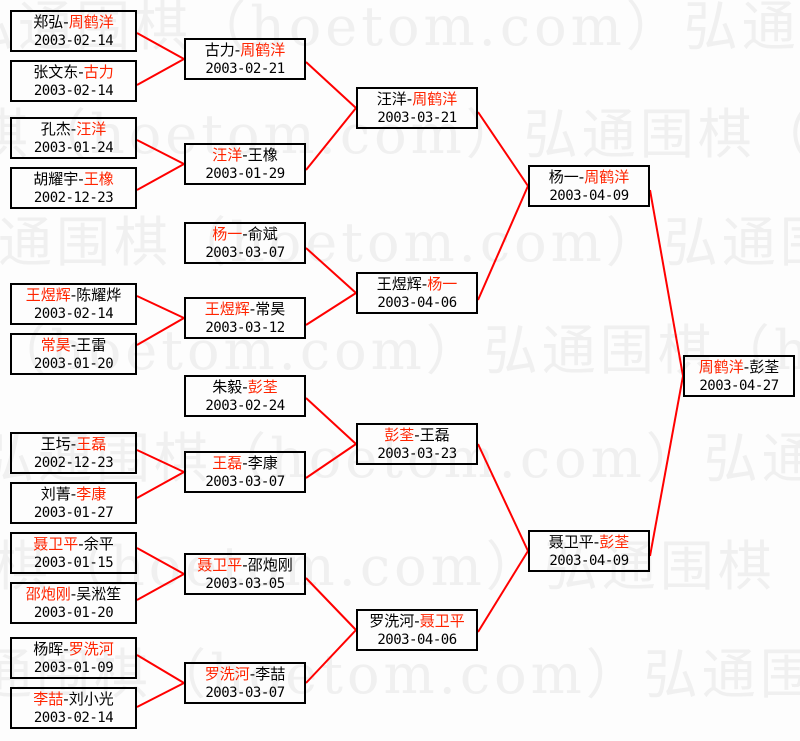 The image size is (800, 741). Describe the element at coordinates (99, 593) in the screenshot. I see `player-two: 吴淞笙` at that location.